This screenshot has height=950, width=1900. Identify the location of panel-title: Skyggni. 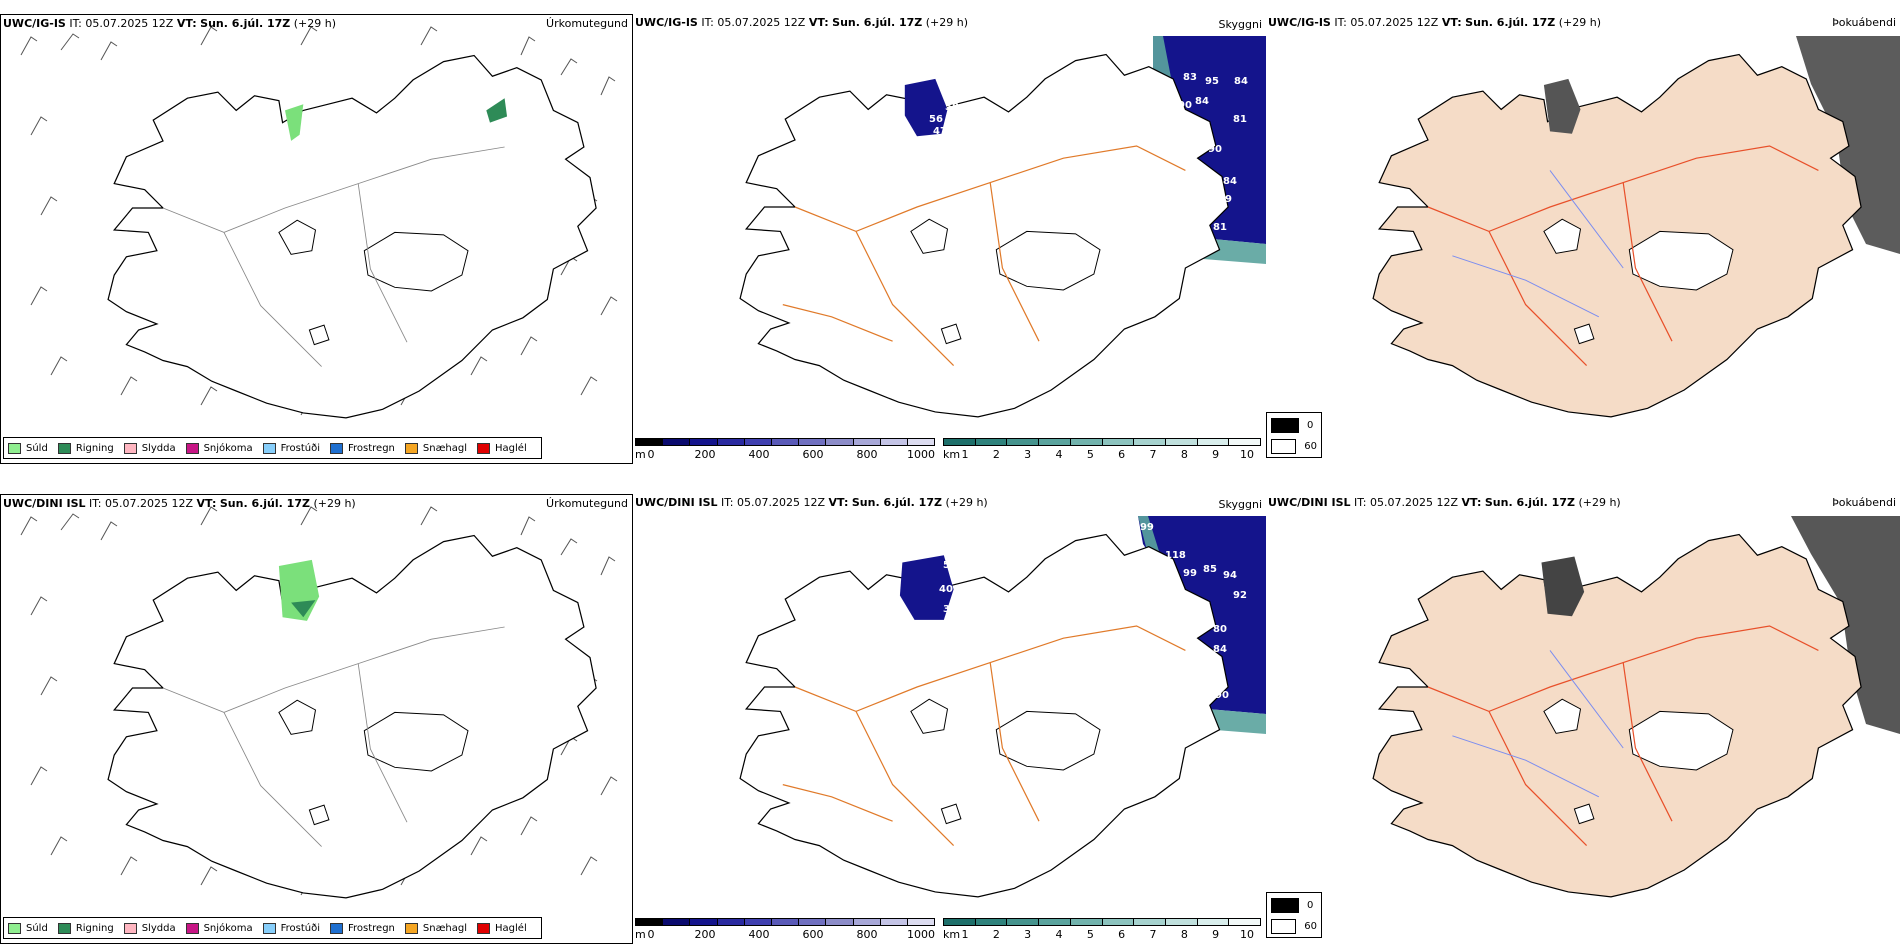
(1240, 504).